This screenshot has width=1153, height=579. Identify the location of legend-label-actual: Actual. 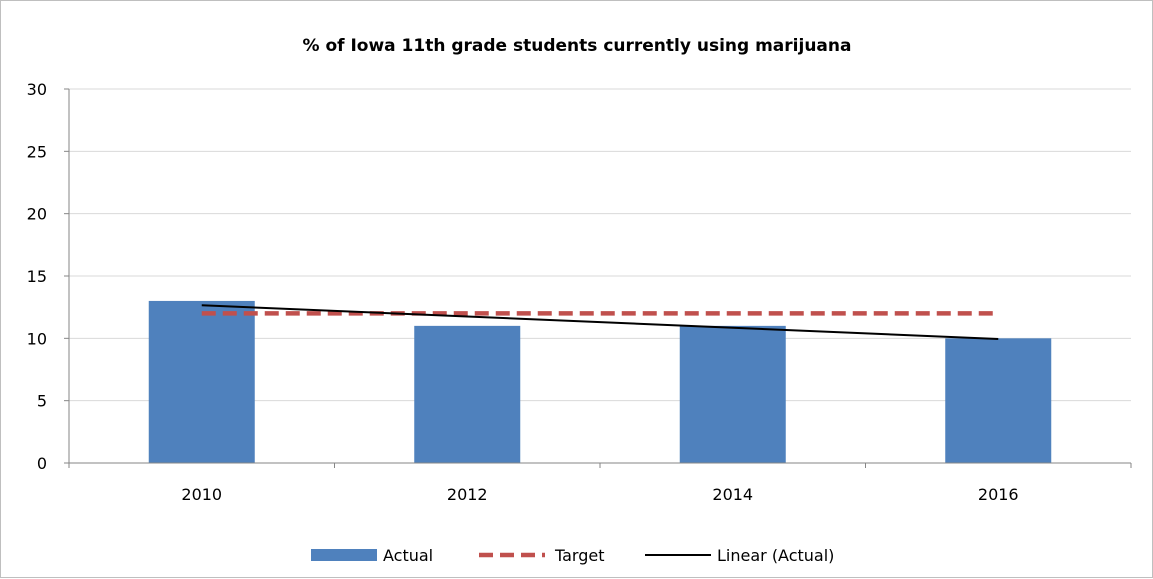
(408, 555).